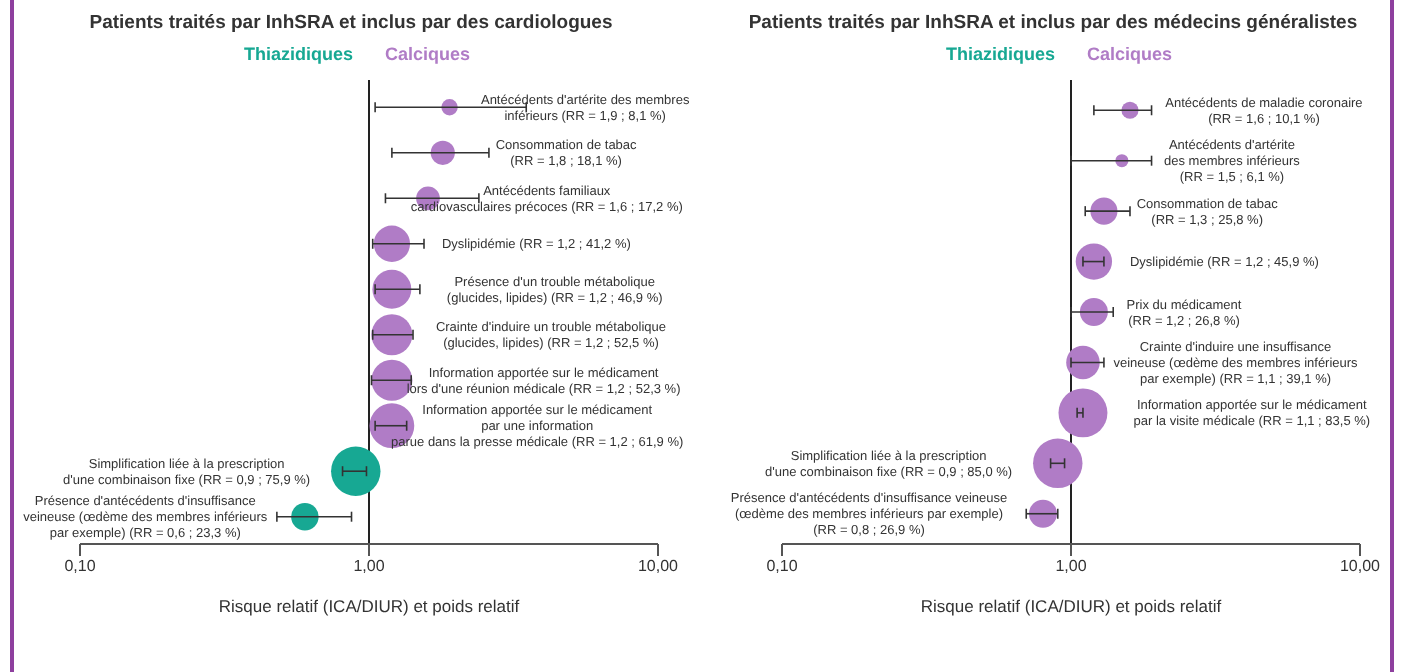 Image resolution: width=1404 pixels, height=672 pixels. Describe the element at coordinates (351, 23) in the screenshot. I see `chart-title: Patients traités par InhSRA et inclus par des cardiologues` at that location.